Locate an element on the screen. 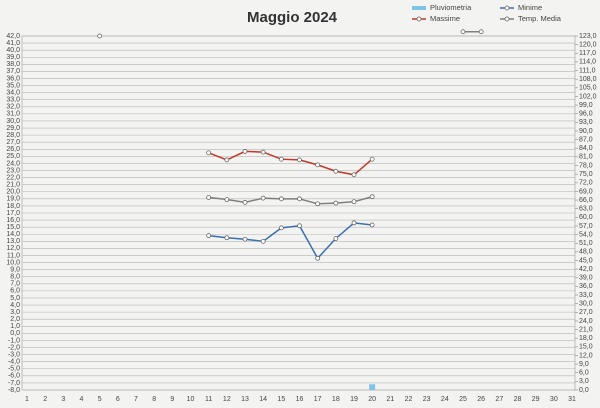 Image resolution: width=600 pixels, height=408 pixels. y2-tick-label: 36,0 is located at coordinates (586, 286).